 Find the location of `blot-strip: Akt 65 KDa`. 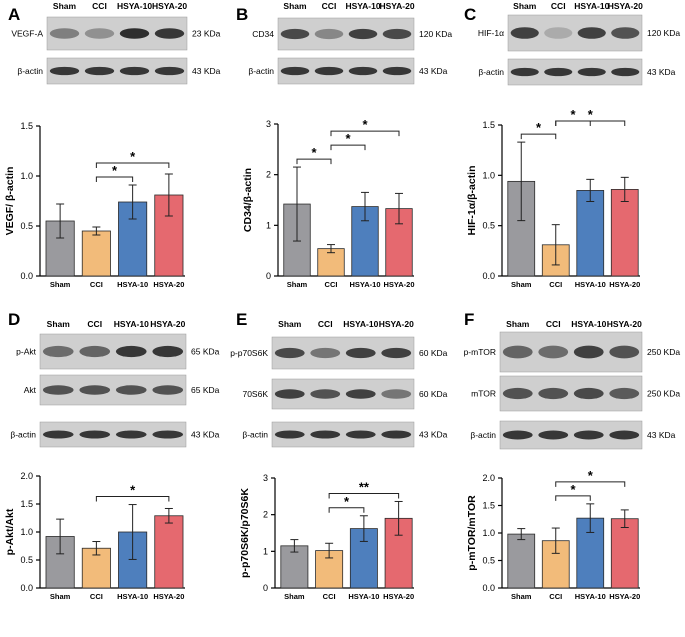

blot-strip: Akt 65 KDa is located at coordinates (122, 390).